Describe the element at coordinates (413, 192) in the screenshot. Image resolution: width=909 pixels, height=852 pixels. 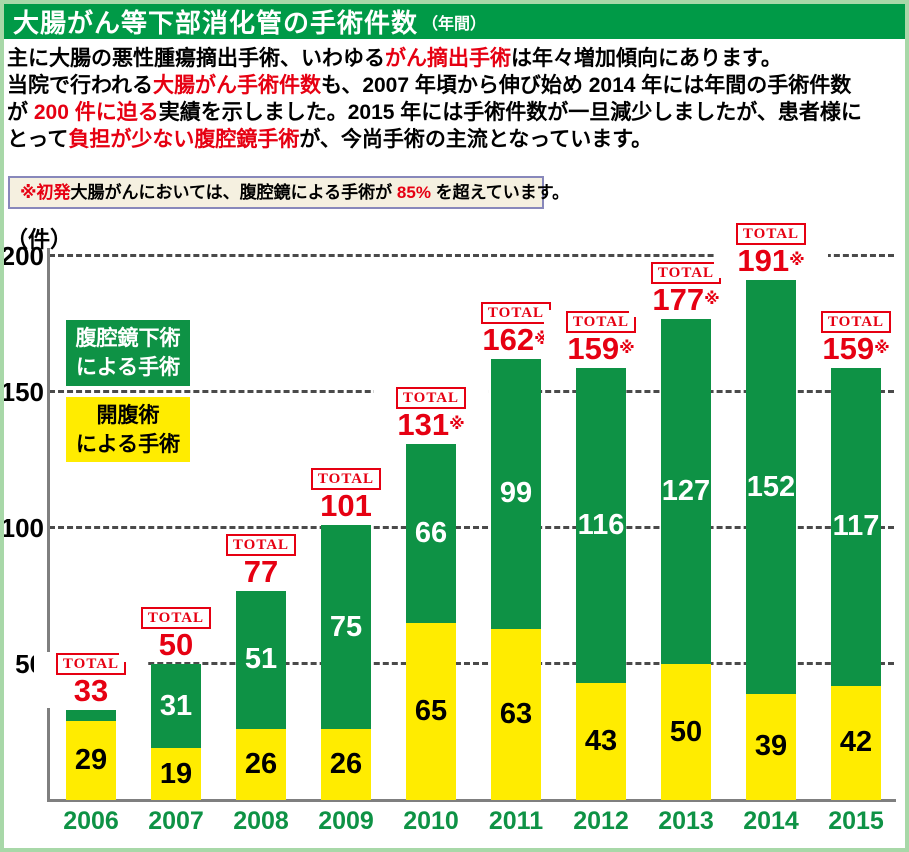
I see `note-segment-2: 85%` at that location.